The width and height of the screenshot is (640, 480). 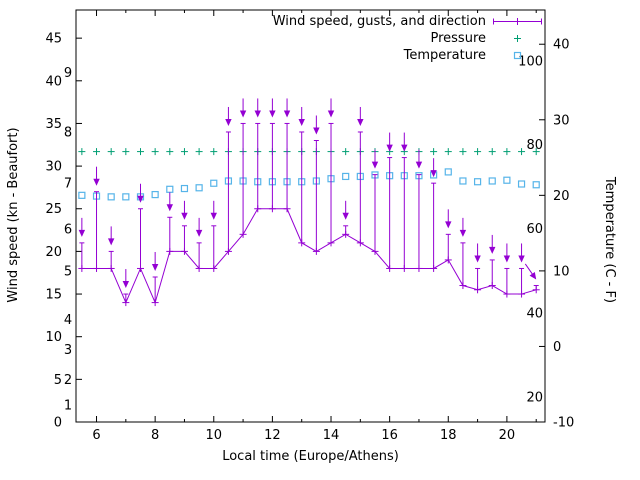 What do you see at coordinates (68, 73) in the screenshot?
I see `svg-text: 9` at bounding box center [68, 73].